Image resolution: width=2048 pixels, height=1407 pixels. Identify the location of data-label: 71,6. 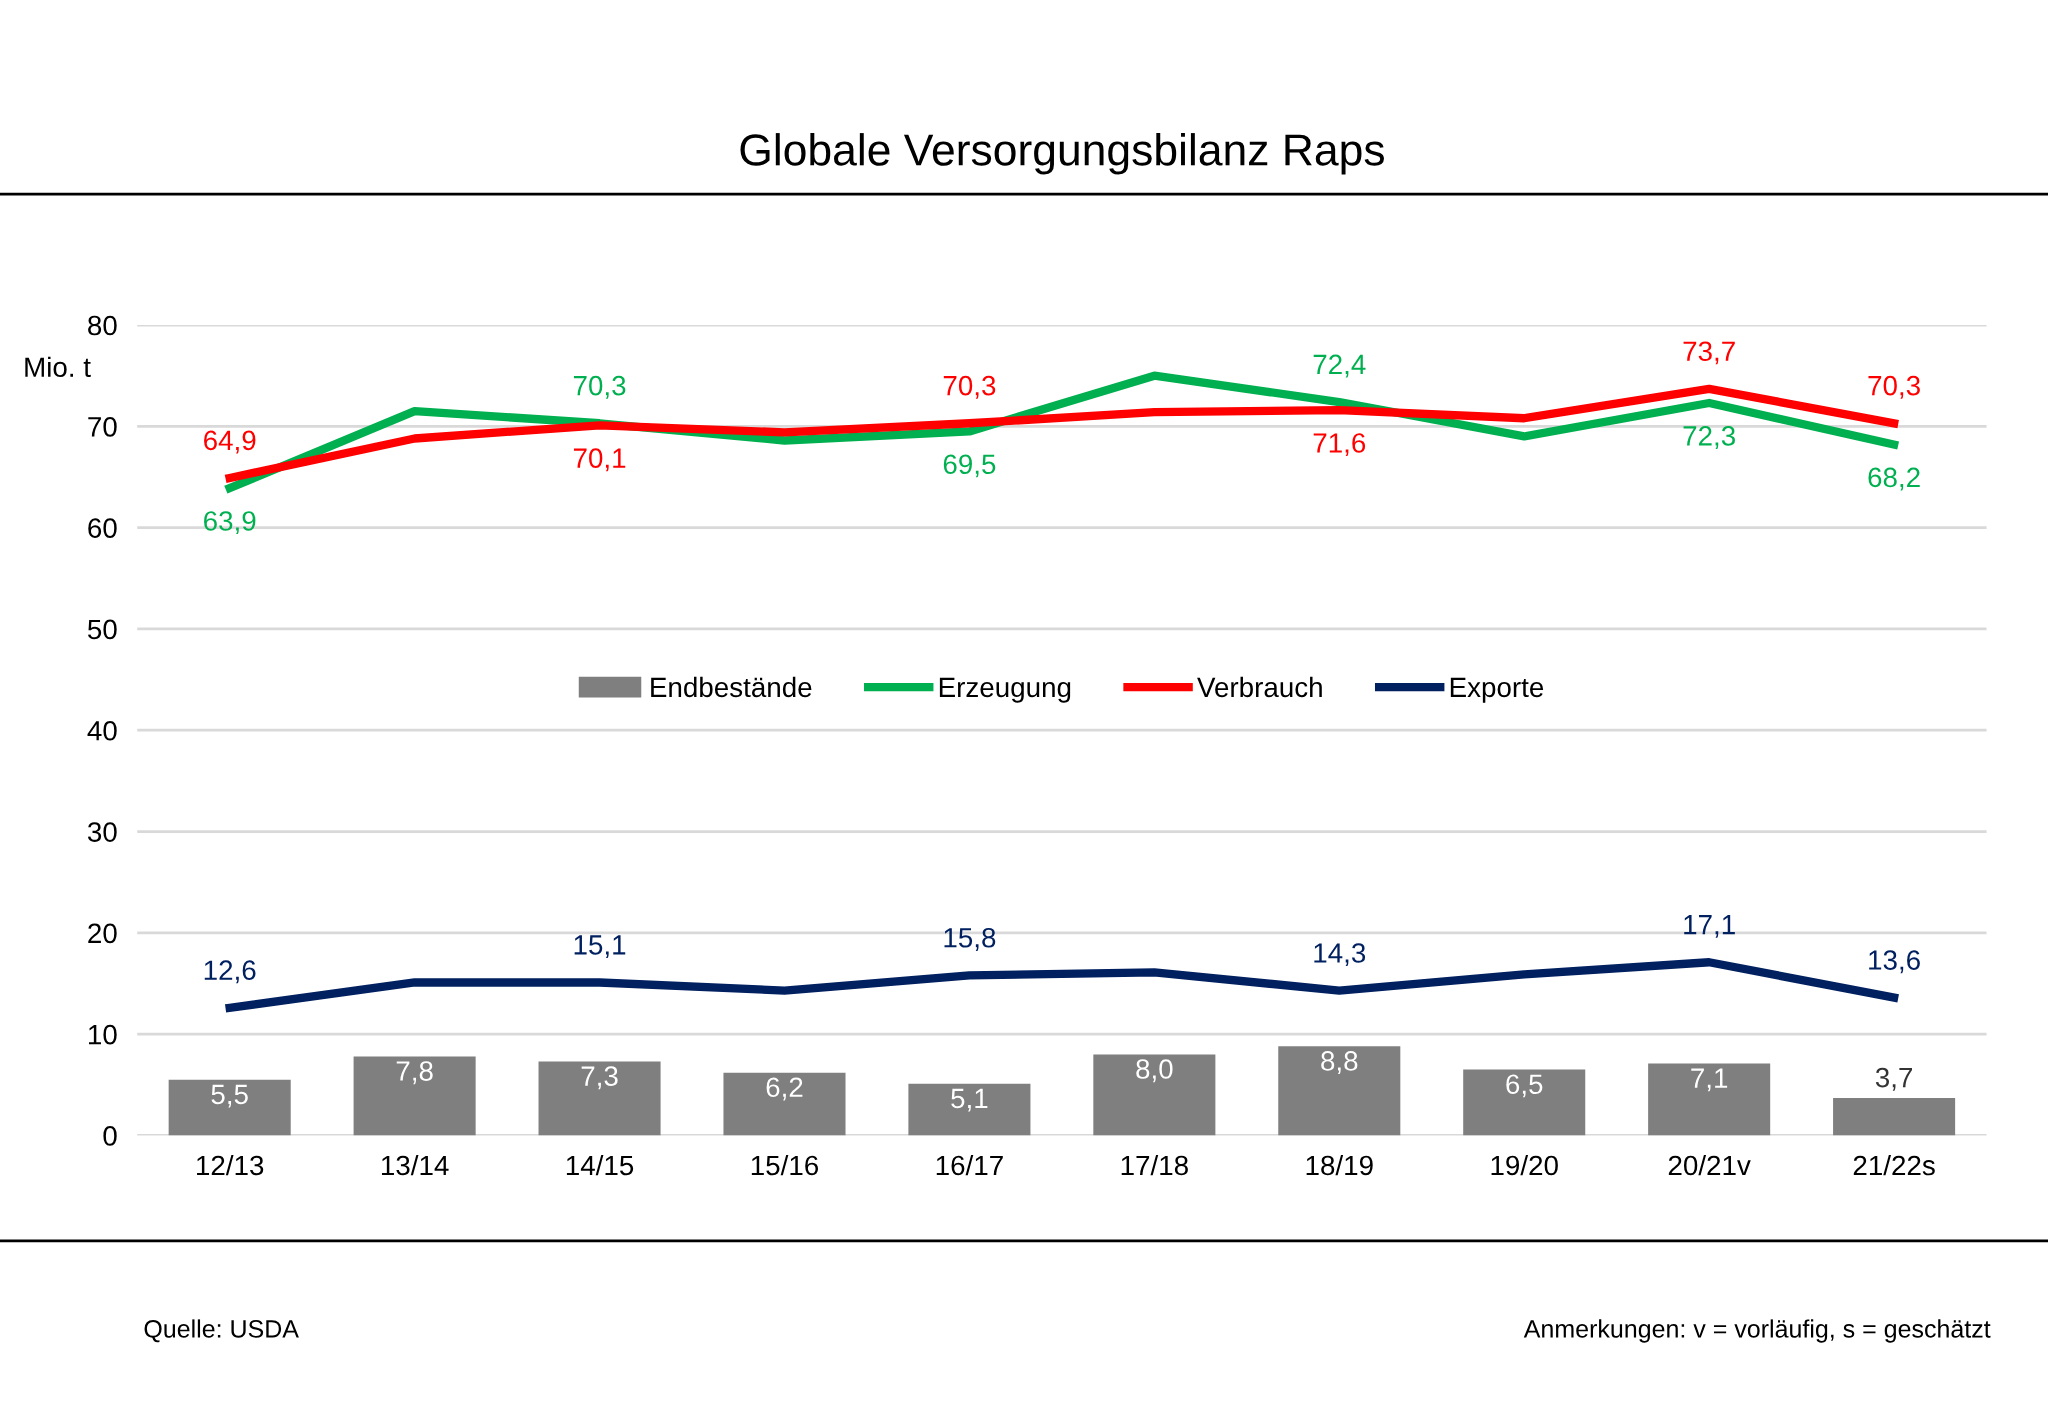
(1339, 445).